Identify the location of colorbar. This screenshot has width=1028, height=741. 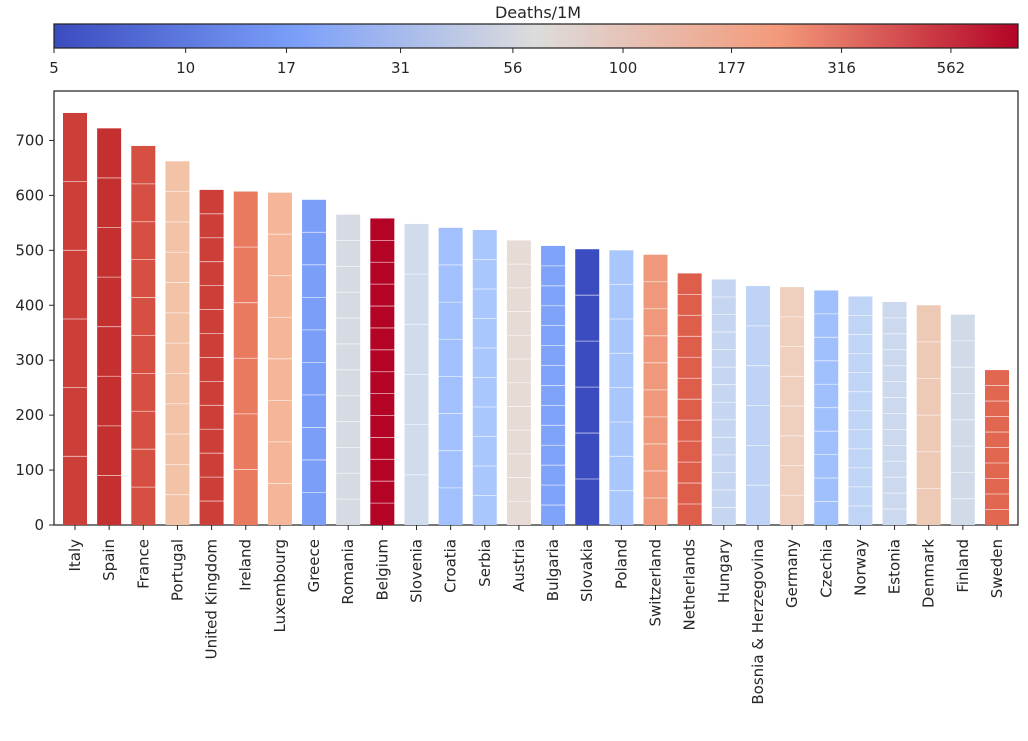
(536, 36).